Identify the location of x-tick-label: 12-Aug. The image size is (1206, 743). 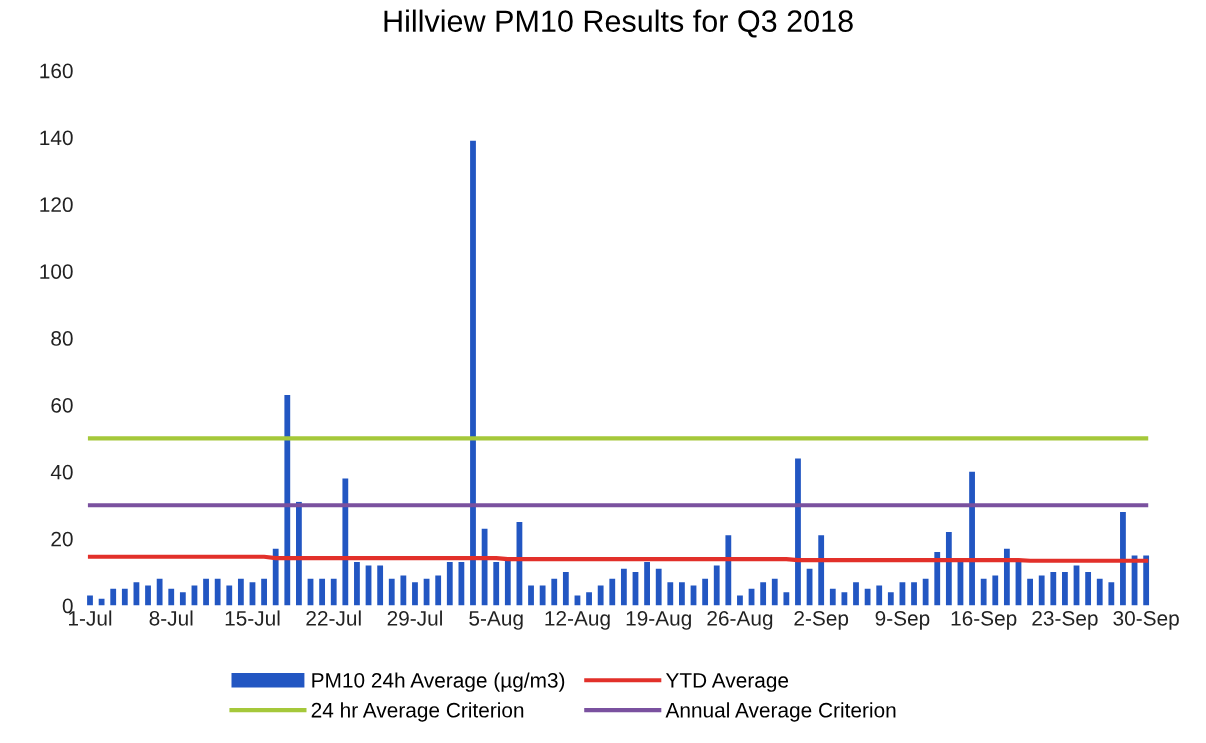
(577, 620).